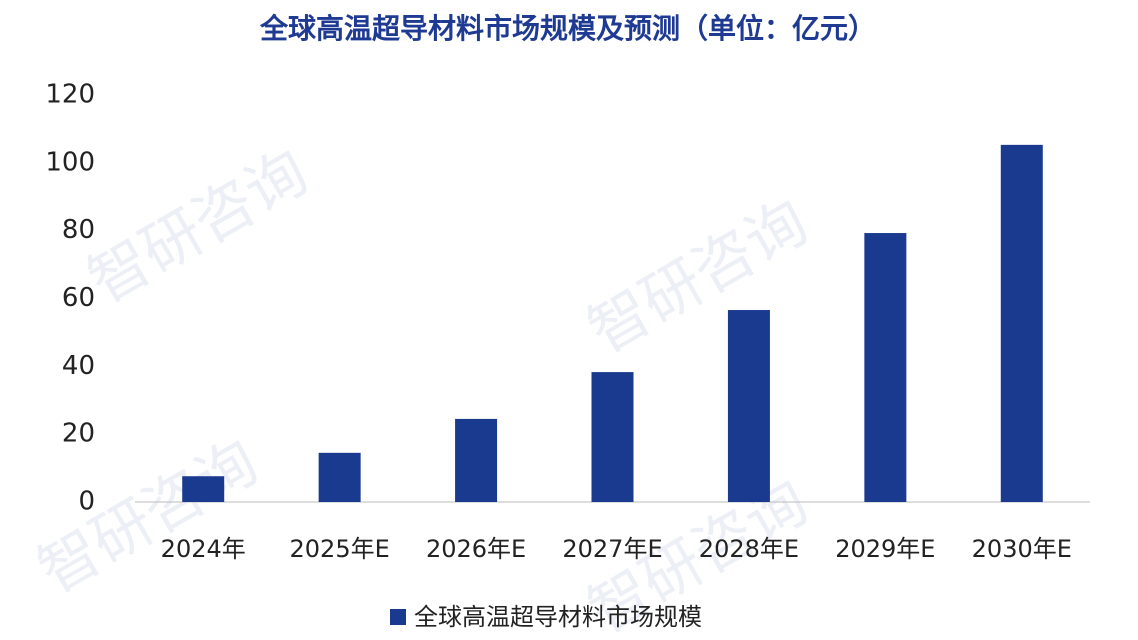 The width and height of the screenshot is (1138, 640). Describe the element at coordinates (558, 617) in the screenshot. I see `legend-label: 全球高温超导材料市场规模` at that location.